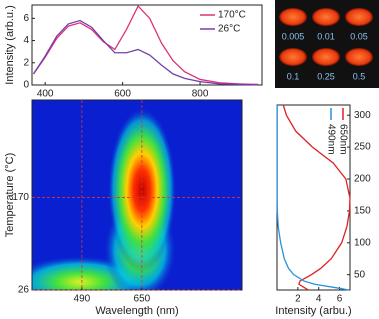 The image size is (379, 319). Describe the element at coordinates (26, 40) in the screenshot. I see `y-tick-label: 4` at that location.